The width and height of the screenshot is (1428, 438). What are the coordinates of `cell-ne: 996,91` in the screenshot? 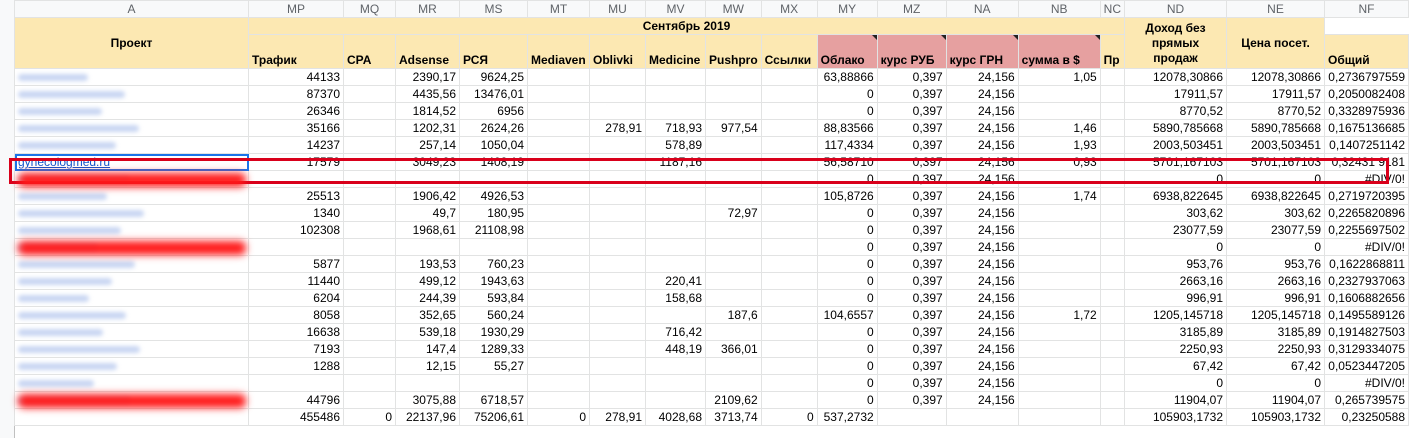 It's located at (1276, 298).